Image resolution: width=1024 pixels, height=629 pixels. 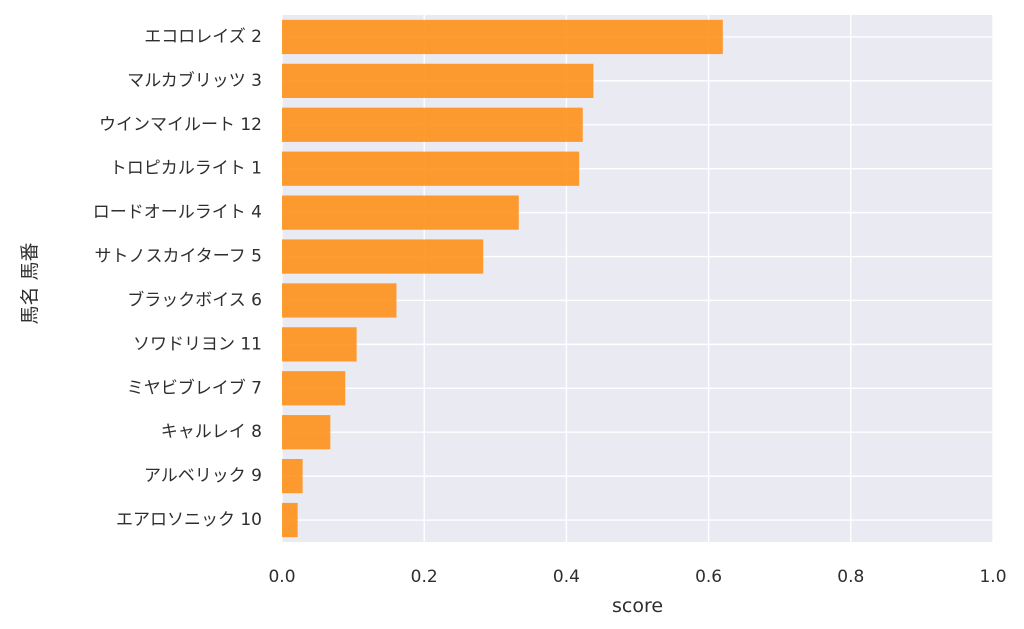 I want to click on category-label-10: アルベリック 9, so click(x=203, y=476).